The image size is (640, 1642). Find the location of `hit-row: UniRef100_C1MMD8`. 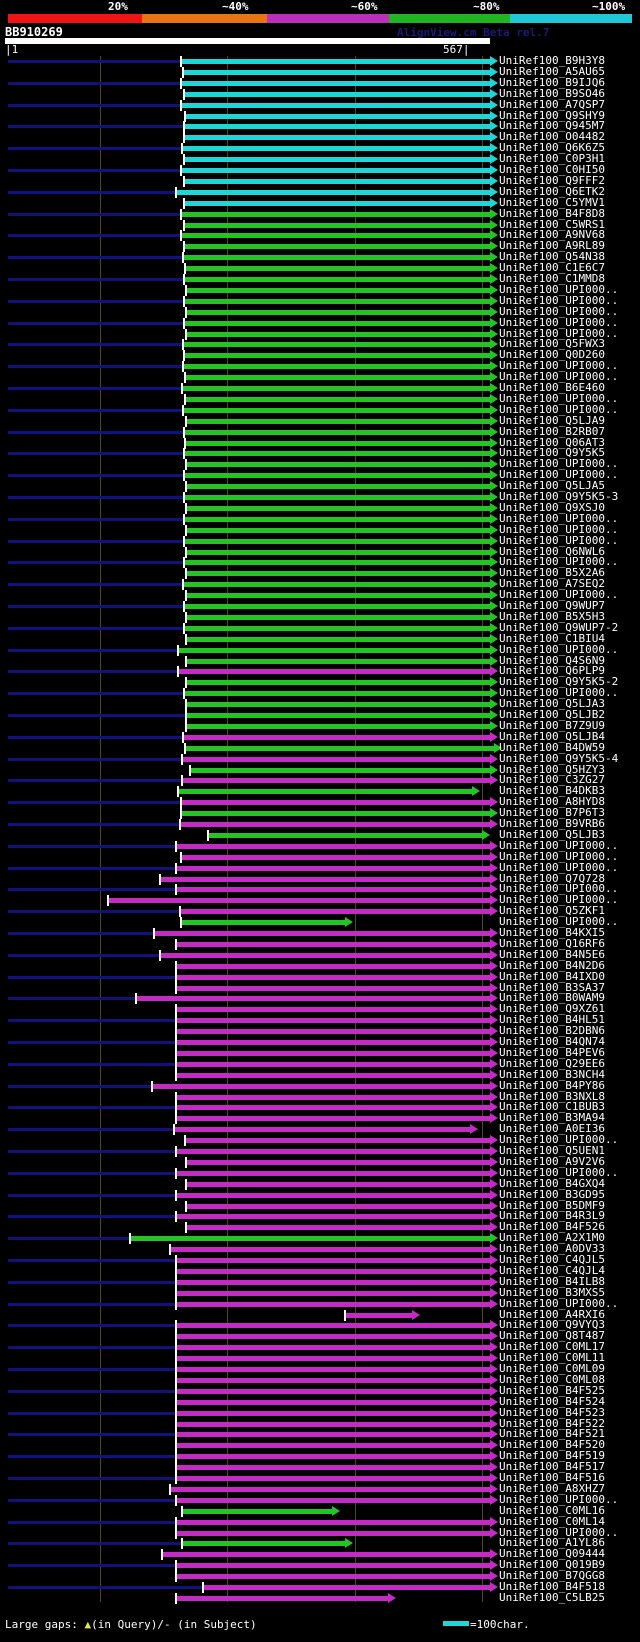

hit-row: UniRef100_C1MMD8 is located at coordinates (320, 279).